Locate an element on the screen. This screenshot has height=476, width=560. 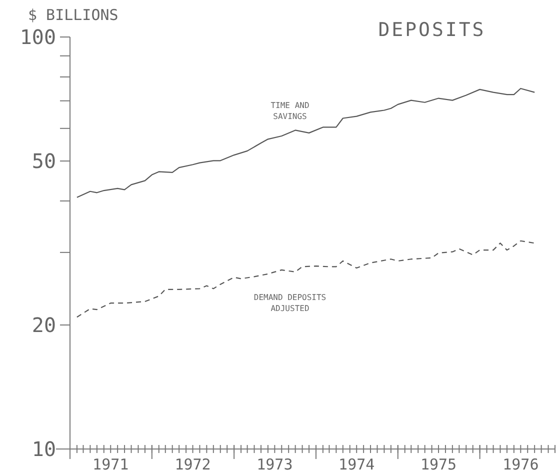
x-tick-label: 1973 is located at coordinates (274, 465).